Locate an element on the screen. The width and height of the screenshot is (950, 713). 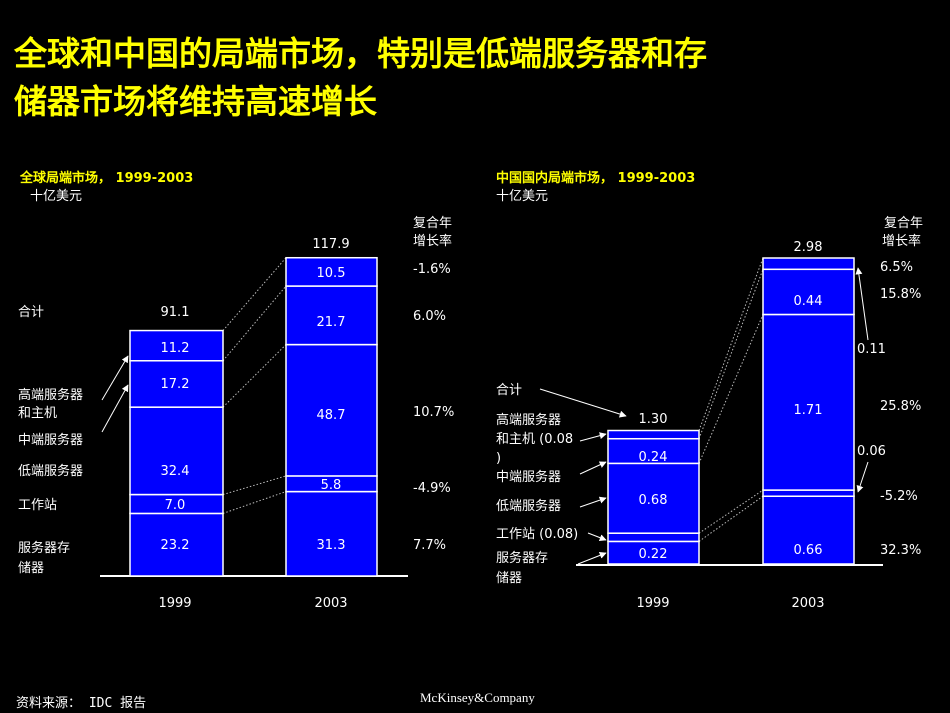
global-total-2003: 117.9 is located at coordinates (330, 244).